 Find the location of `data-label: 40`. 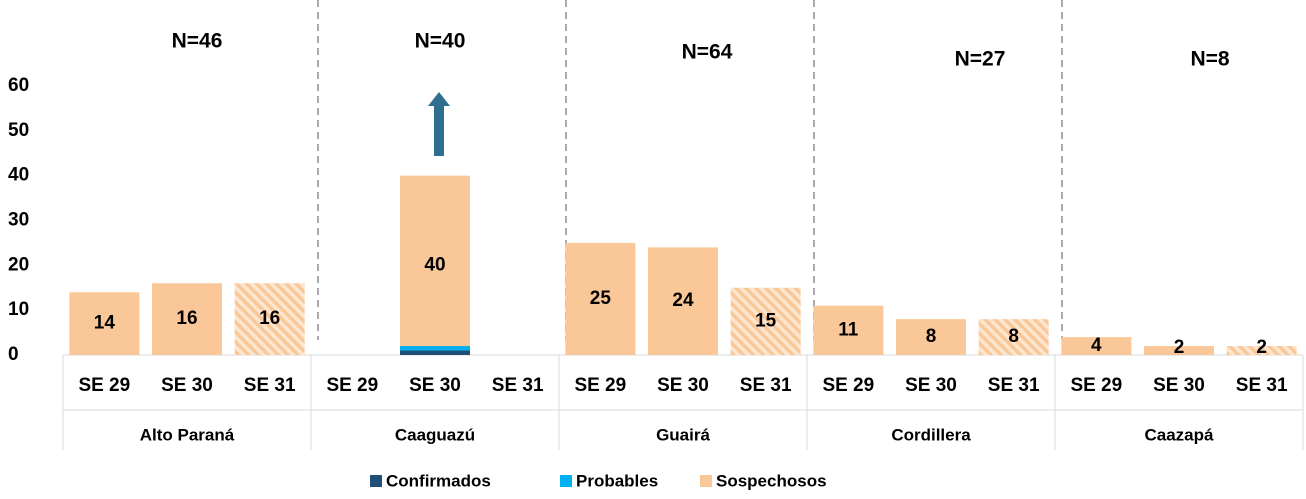

data-label: 40 is located at coordinates (434, 264).